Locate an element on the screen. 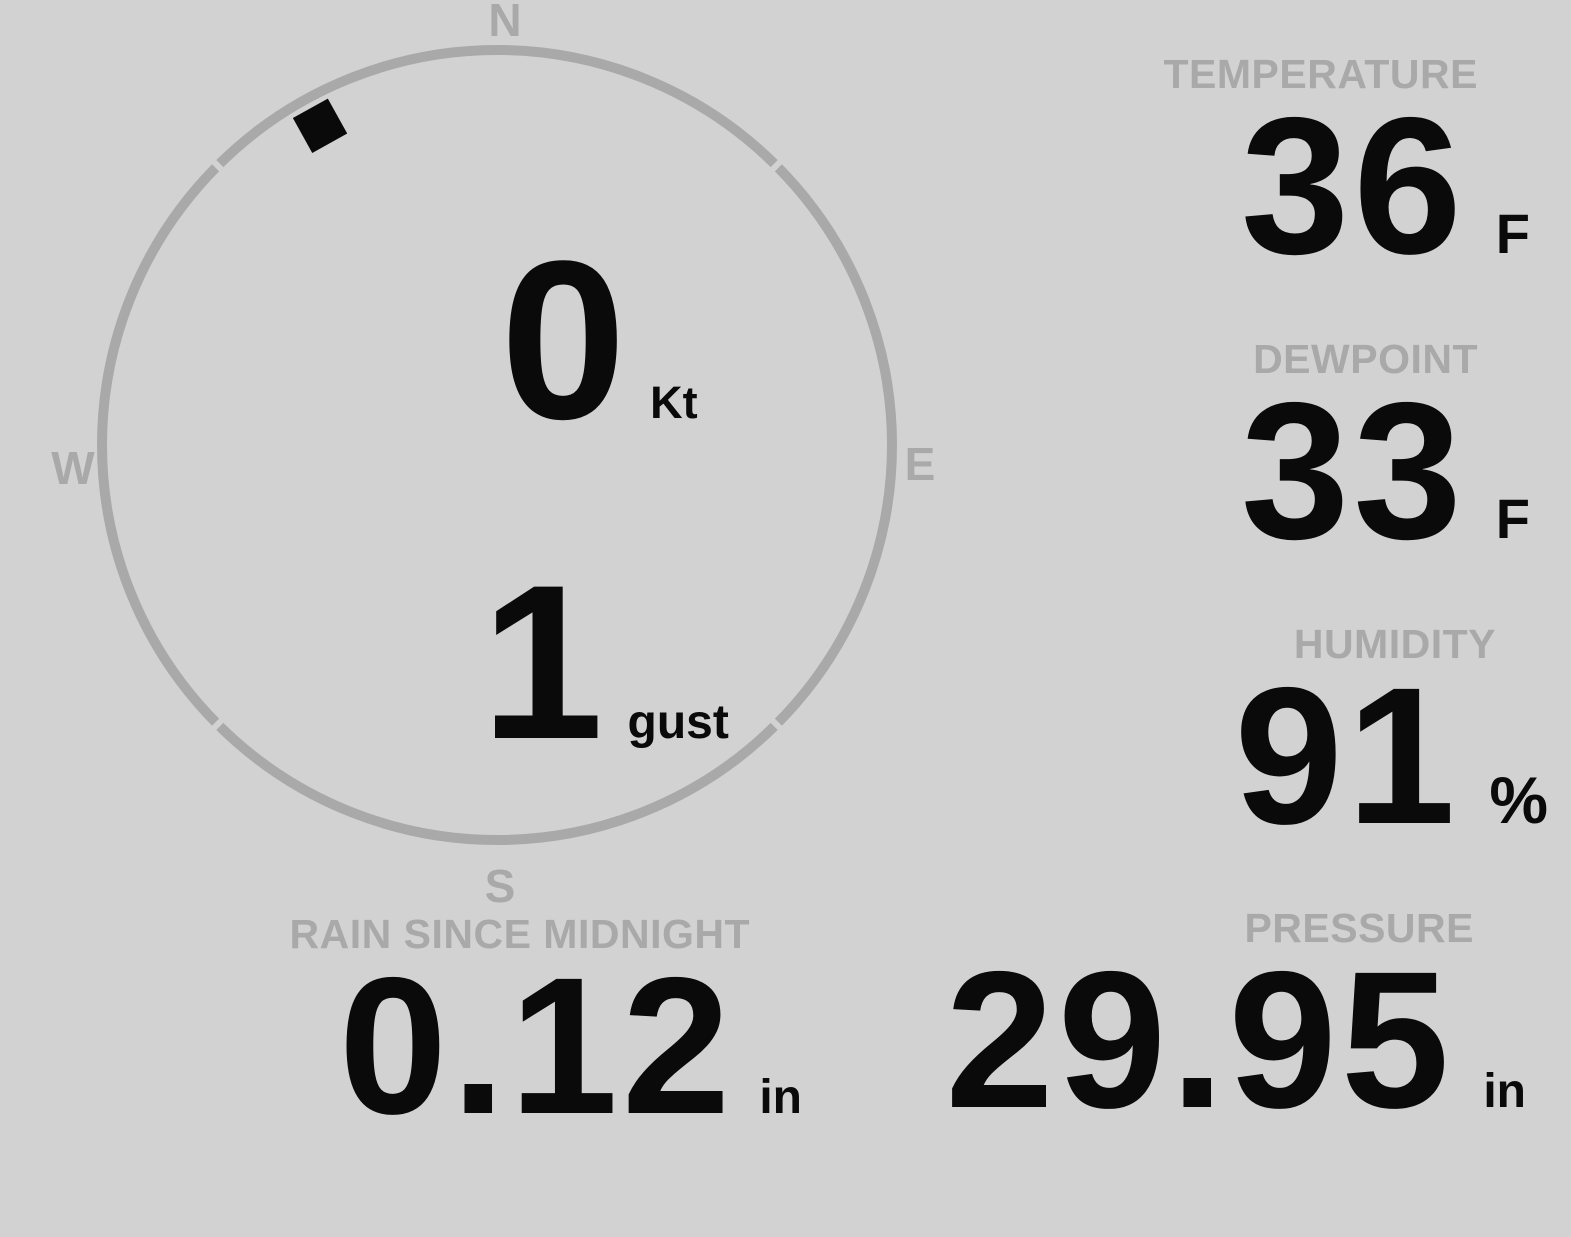 The width and height of the screenshot is (1571, 1237). humidity-readout: 91 % is located at coordinates (1391, 756).